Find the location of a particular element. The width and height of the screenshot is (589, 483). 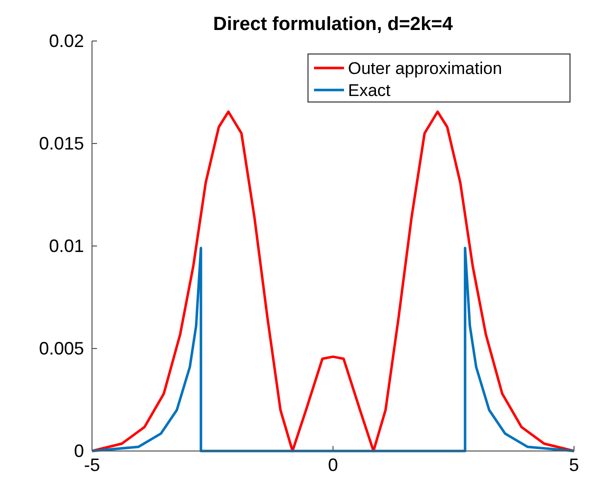

y-tick-label: 0.005 is located at coordinates (61, 348).